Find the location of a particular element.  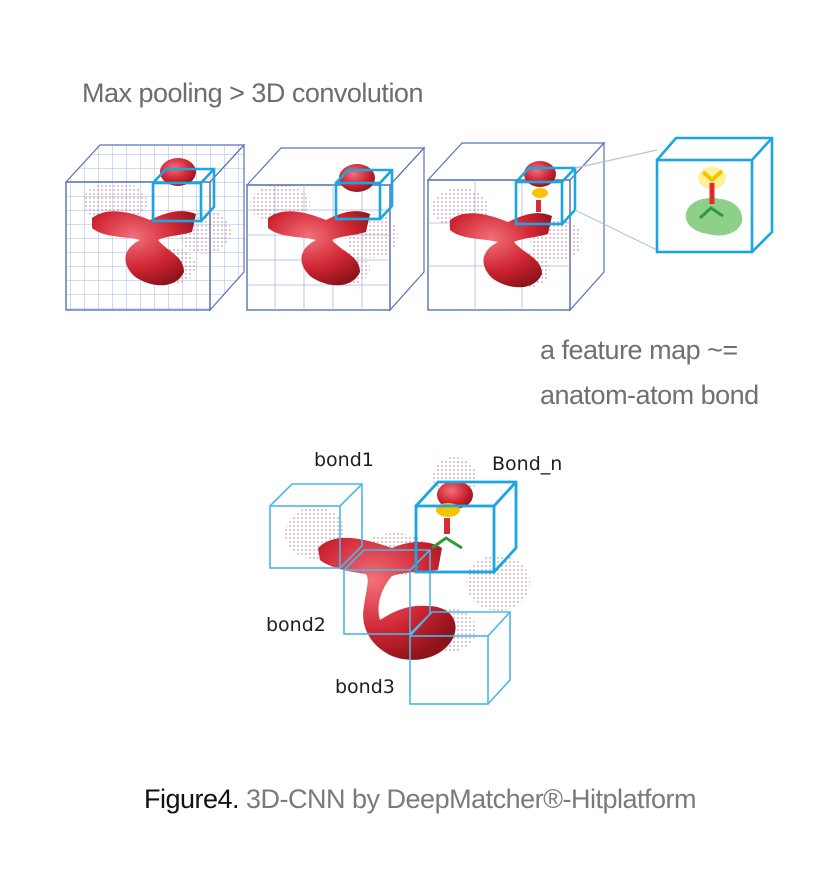

bond-molecule is located at coordinates (407, 558).